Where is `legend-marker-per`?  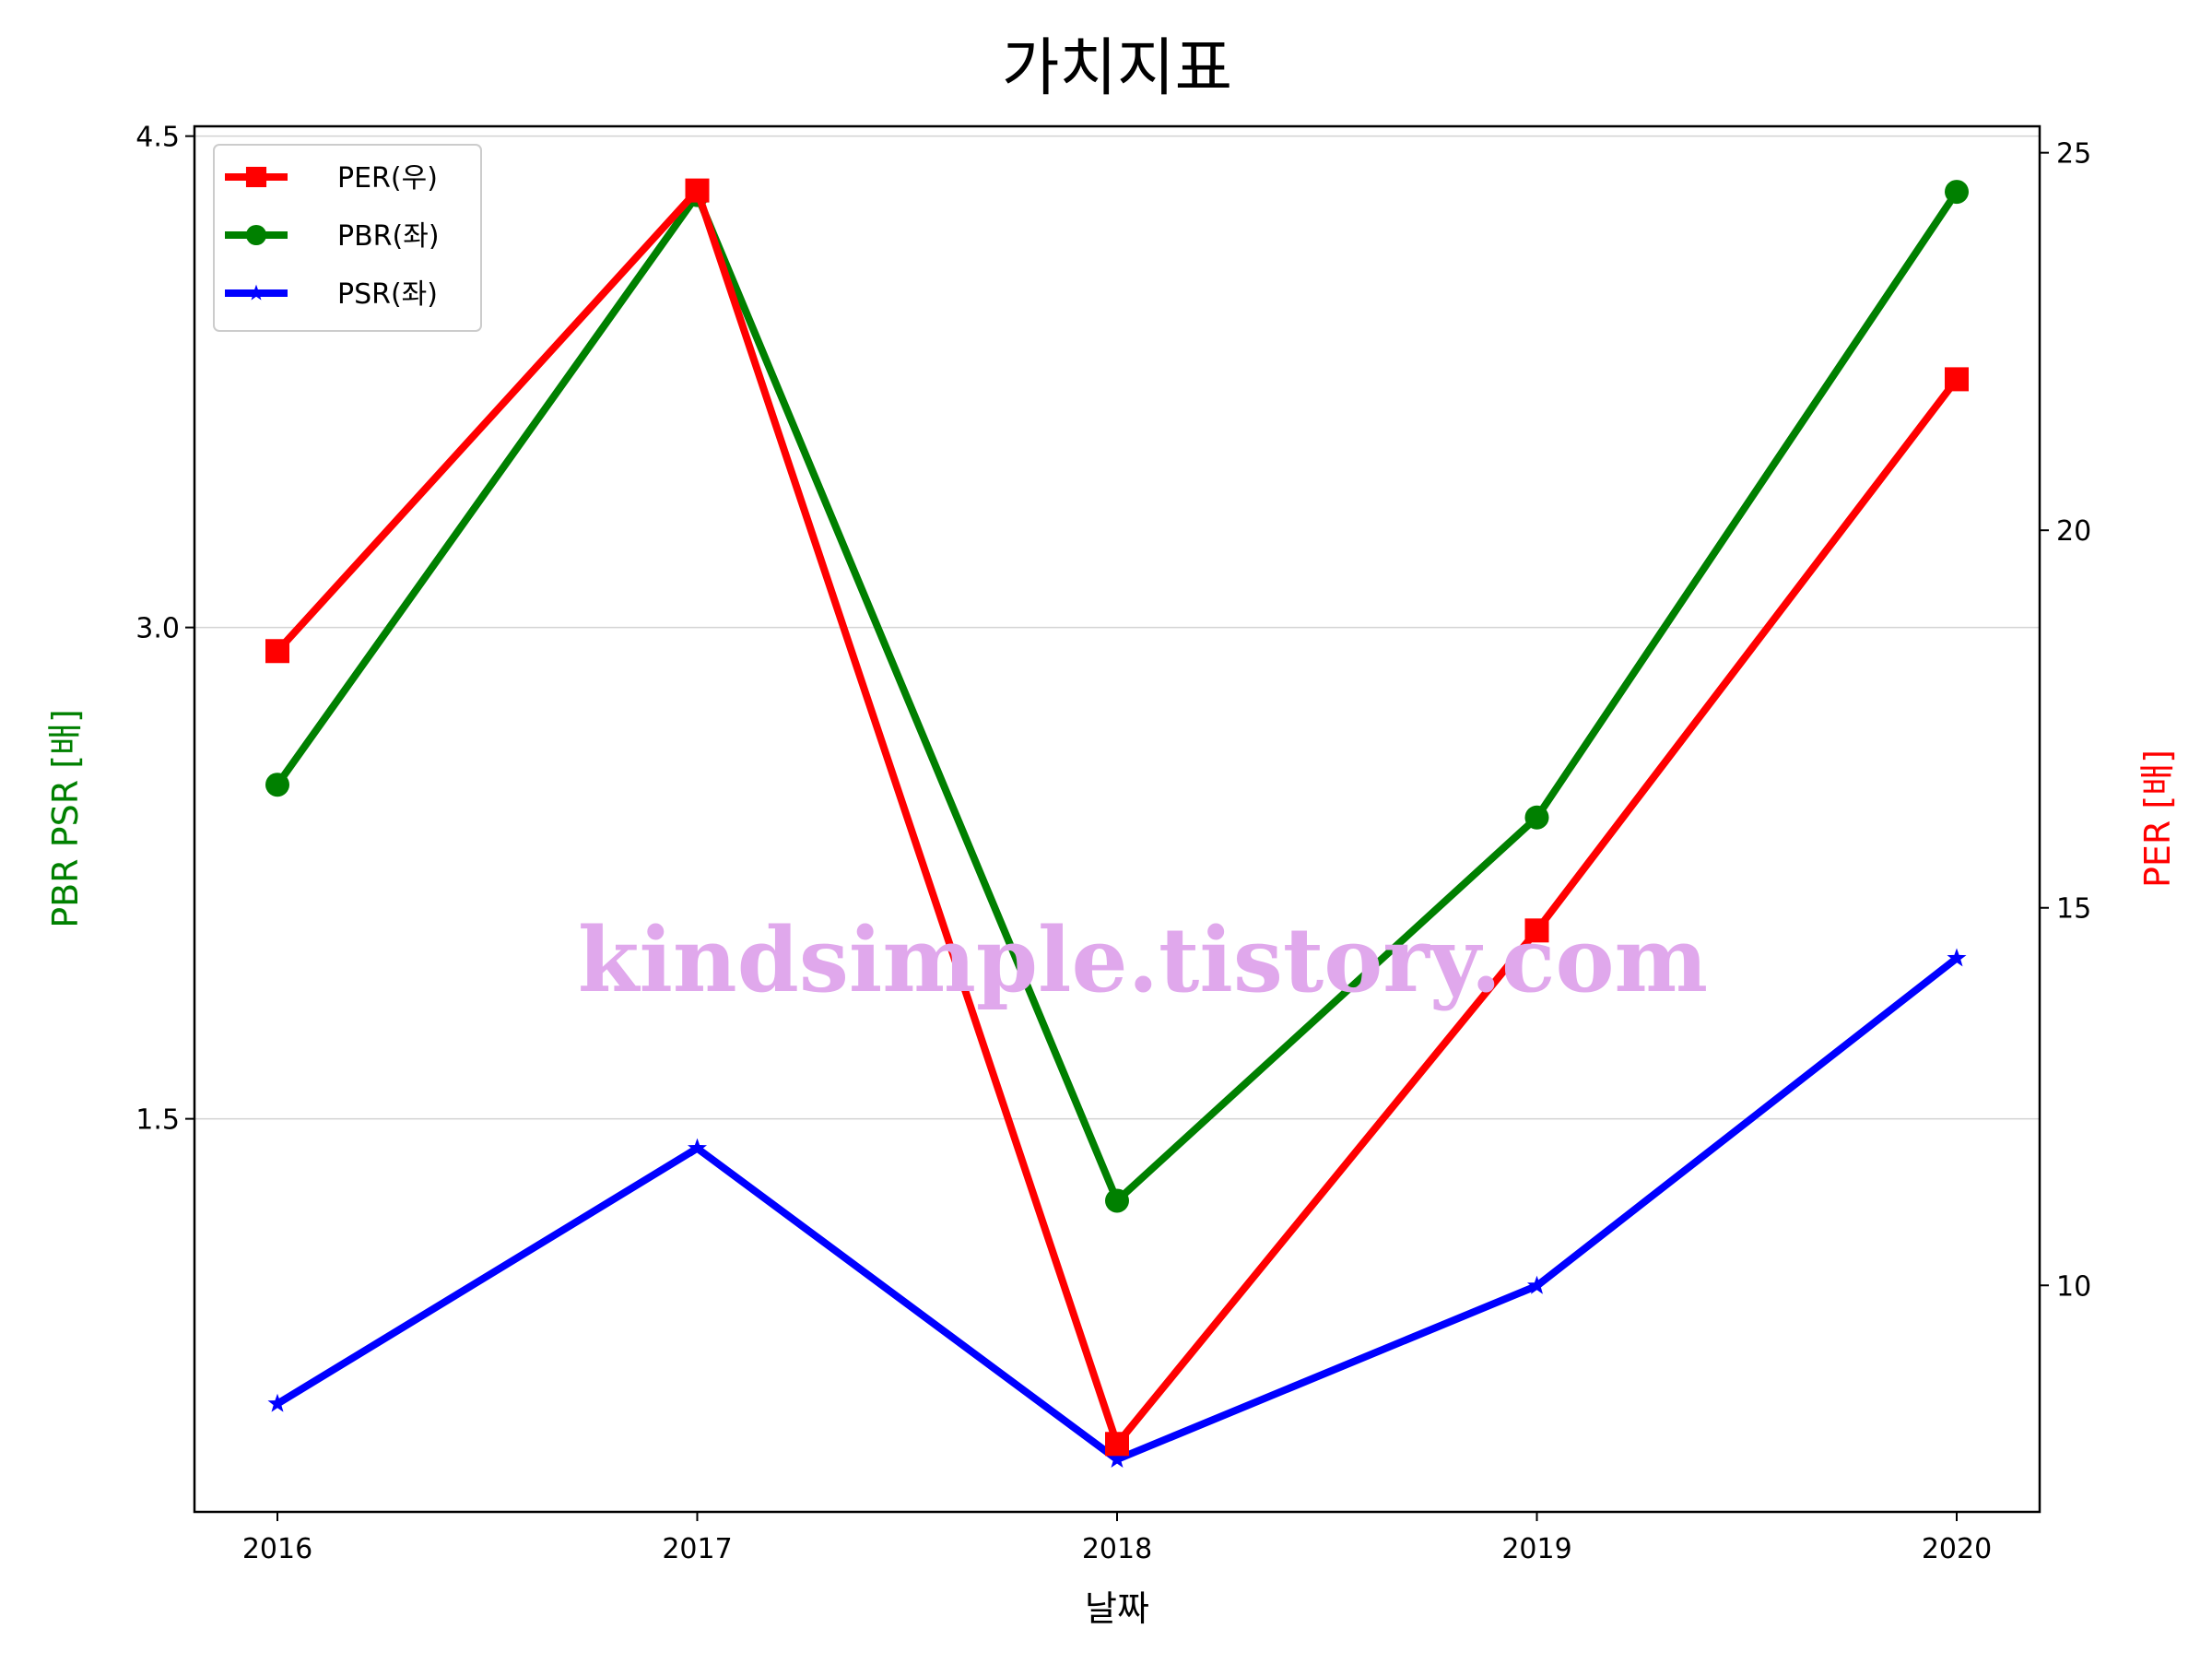 legend-marker-per is located at coordinates (256, 177).